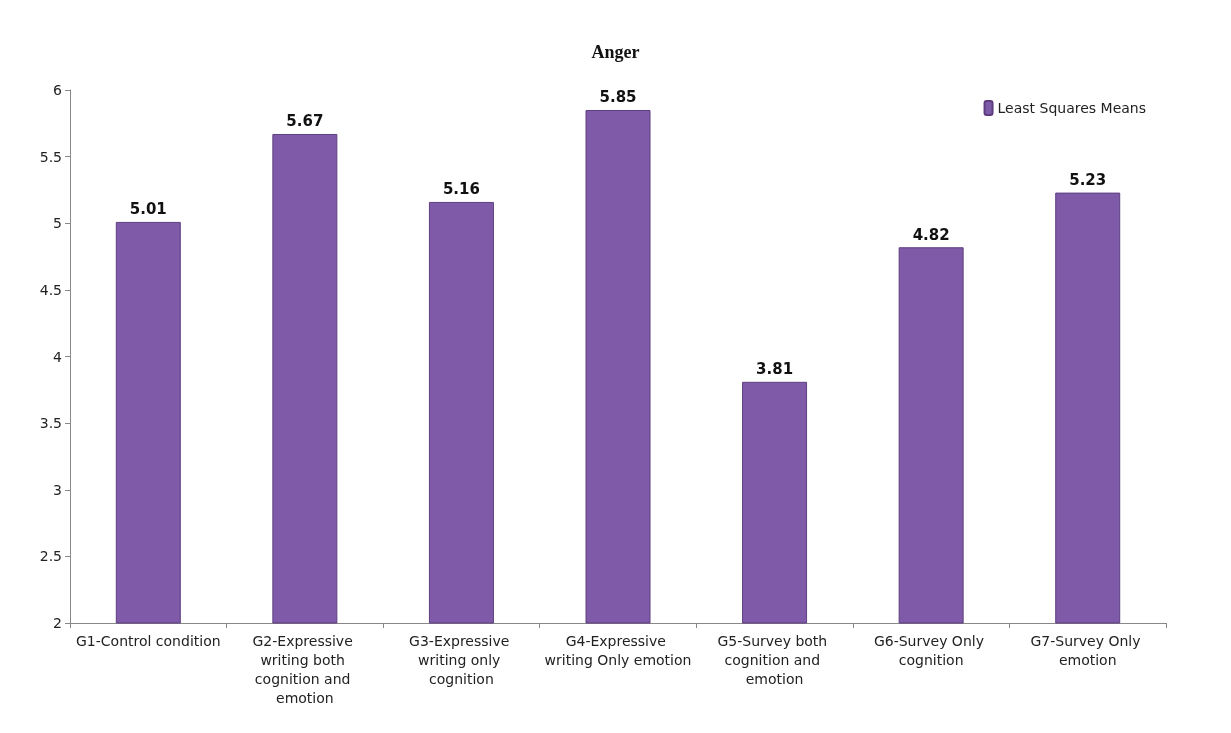 The height and width of the screenshot is (733, 1231). What do you see at coordinates (618, 650) in the screenshot?
I see `x-tick-label: G4-Expressive writing Only emotion` at bounding box center [618, 650].